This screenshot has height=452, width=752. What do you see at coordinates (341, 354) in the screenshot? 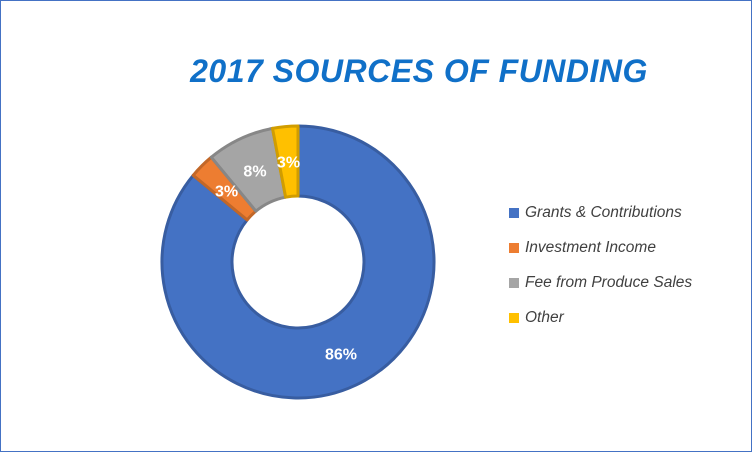
I see `data-label-grants-and-contributions: 86%` at bounding box center [341, 354].